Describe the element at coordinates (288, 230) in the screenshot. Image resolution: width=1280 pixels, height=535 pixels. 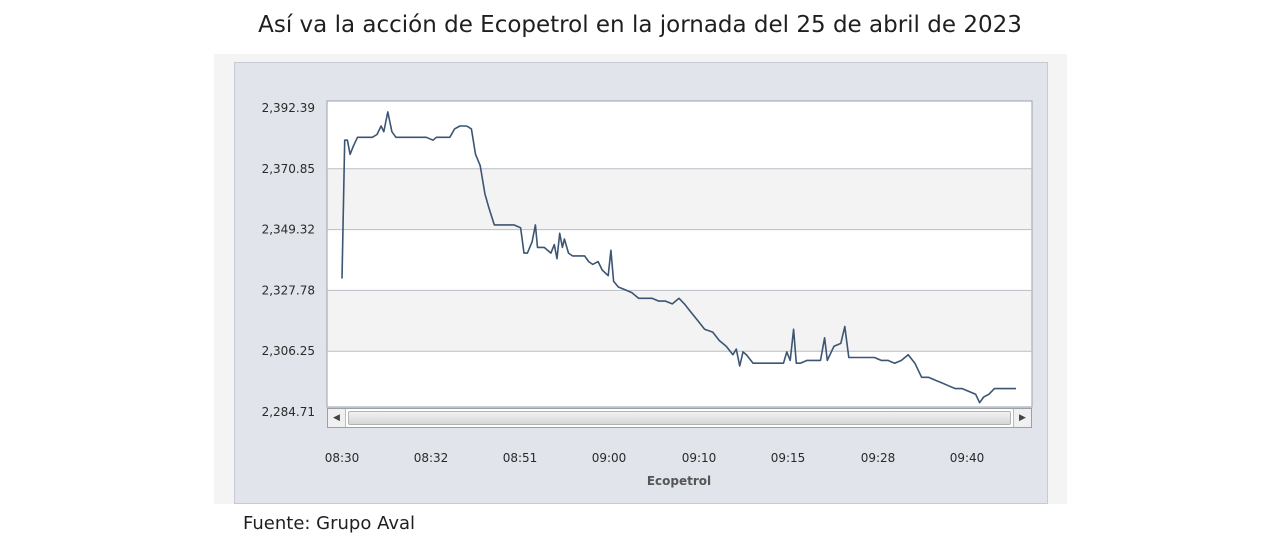
I see `y-tick-label: 2,349.32` at that location.